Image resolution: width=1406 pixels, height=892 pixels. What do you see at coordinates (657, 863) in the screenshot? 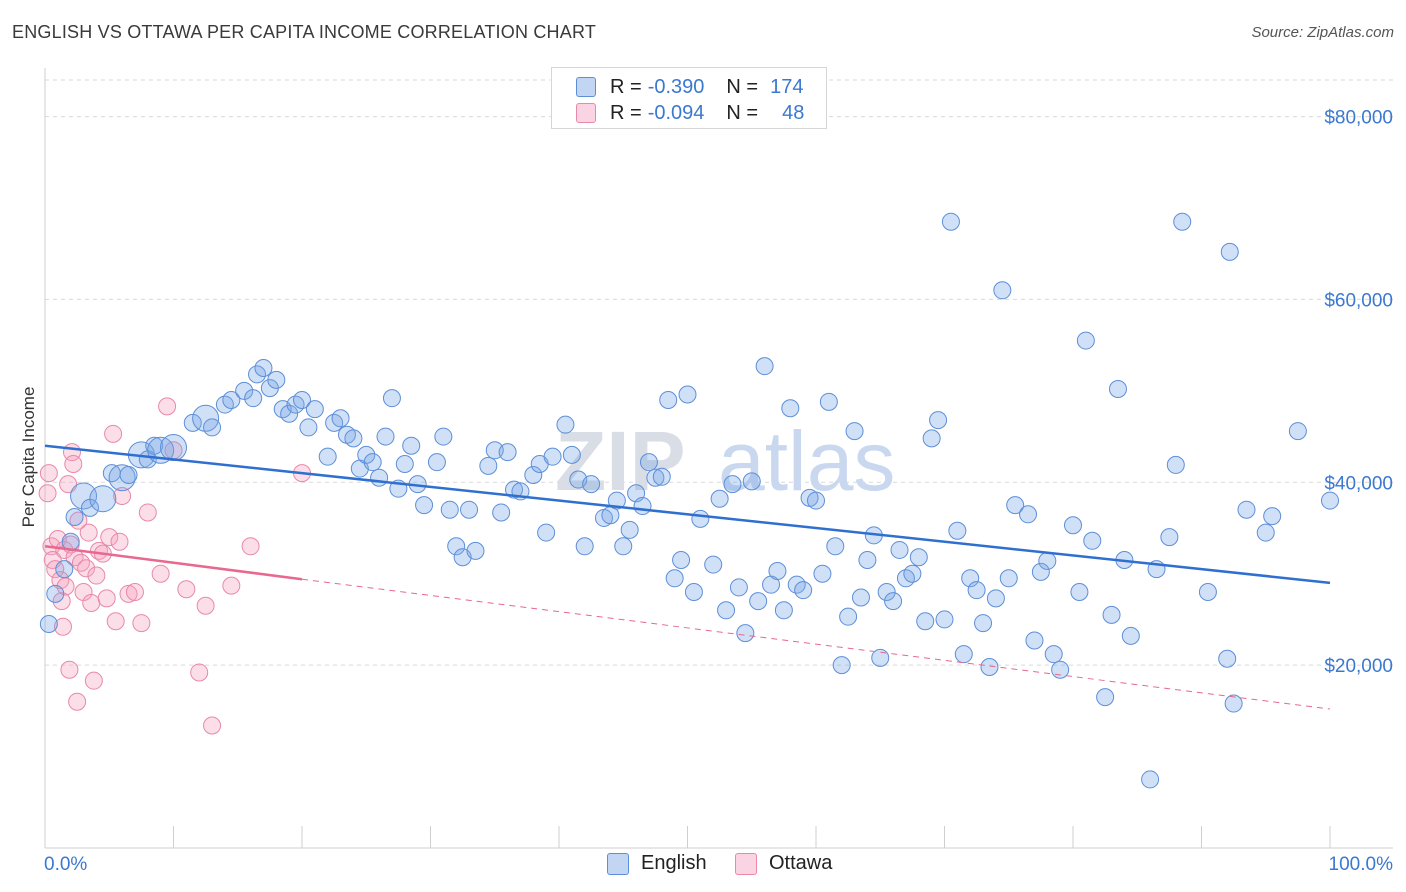
I see `legend-item-english: English` at bounding box center [657, 863].